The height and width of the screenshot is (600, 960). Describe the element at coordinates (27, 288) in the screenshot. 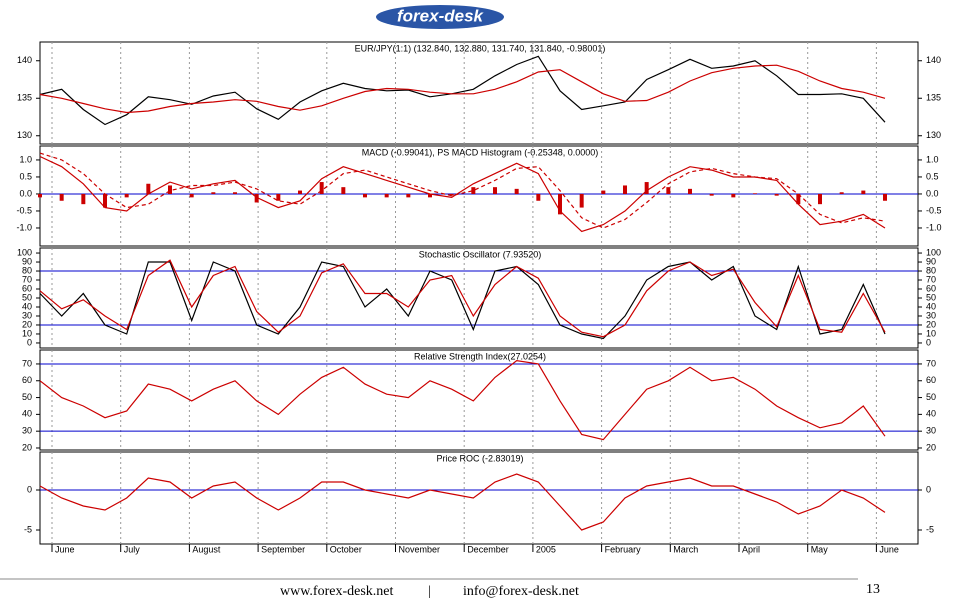

I see `y-tick-label: 60` at that location.